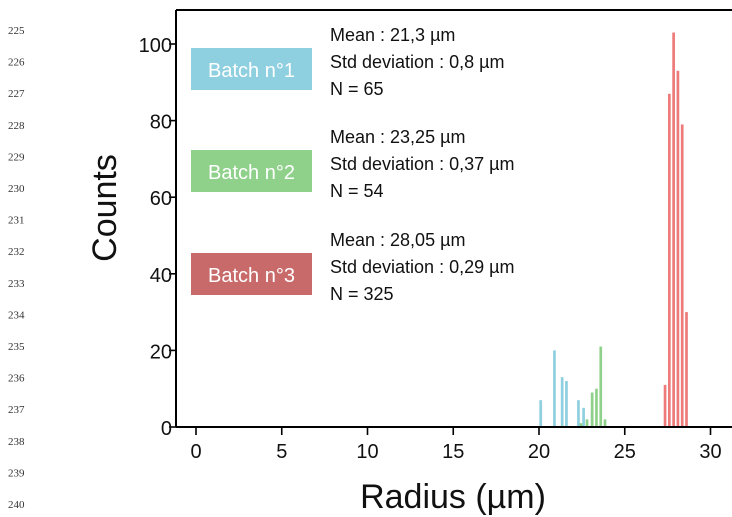  What do you see at coordinates (16, 284) in the screenshot?
I see `line-number: 233` at bounding box center [16, 284].